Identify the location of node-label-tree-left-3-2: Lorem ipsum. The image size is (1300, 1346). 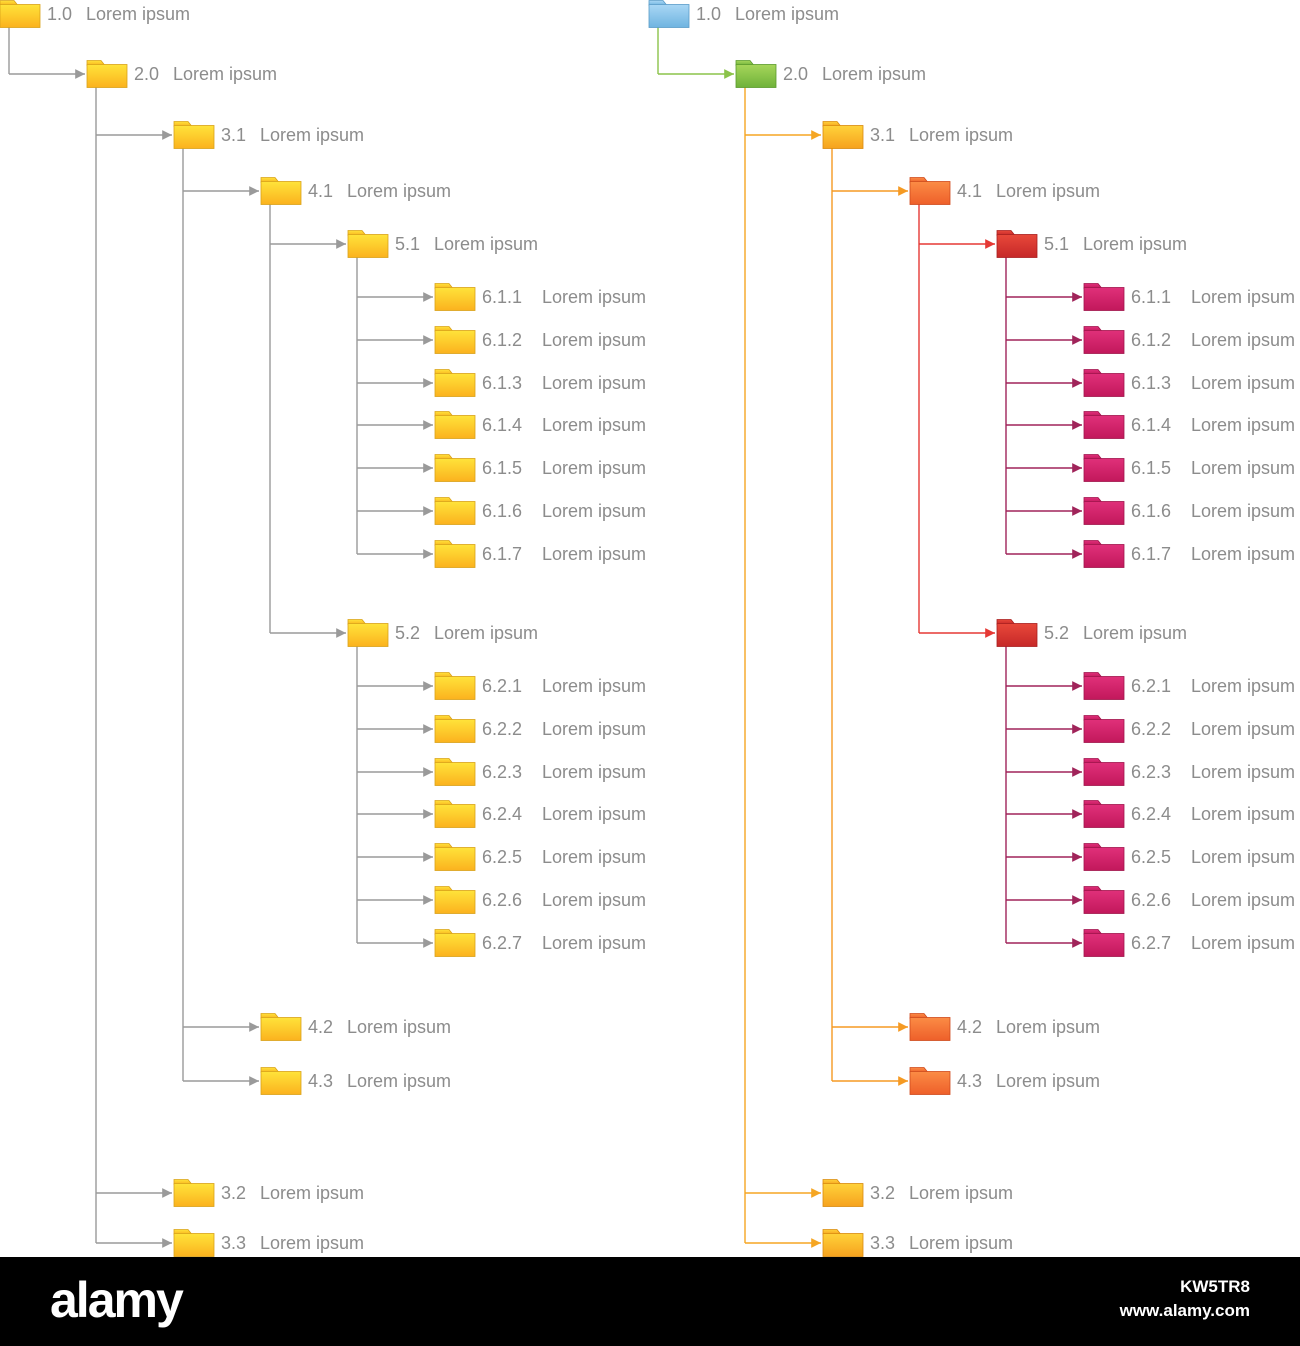
(312, 1193).